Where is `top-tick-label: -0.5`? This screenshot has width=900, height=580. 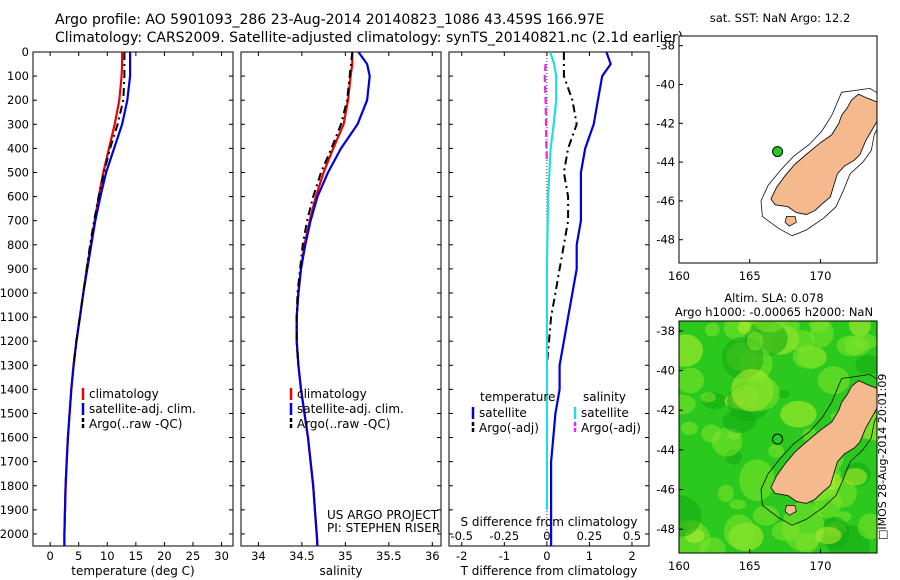 top-tick-label: -0.5 is located at coordinates (462, 536).